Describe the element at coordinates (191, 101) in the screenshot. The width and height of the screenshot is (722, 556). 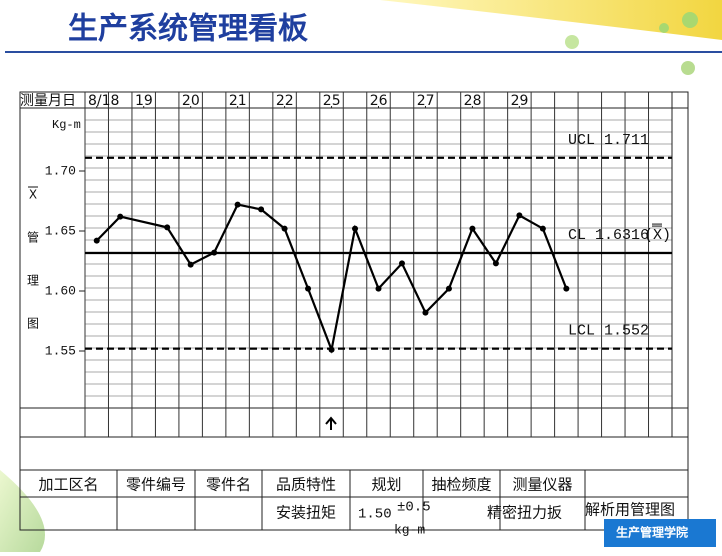
I see `x-tick-label: 20` at that location.